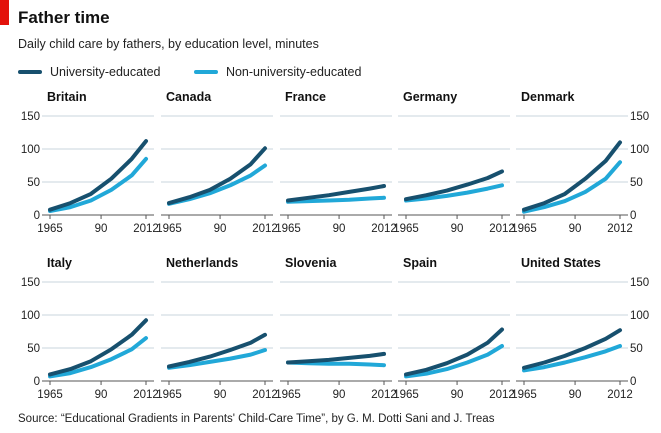 The width and height of the screenshot is (661, 433). I want to click on y-tick-label-united-states-50: 50, so click(636, 349).